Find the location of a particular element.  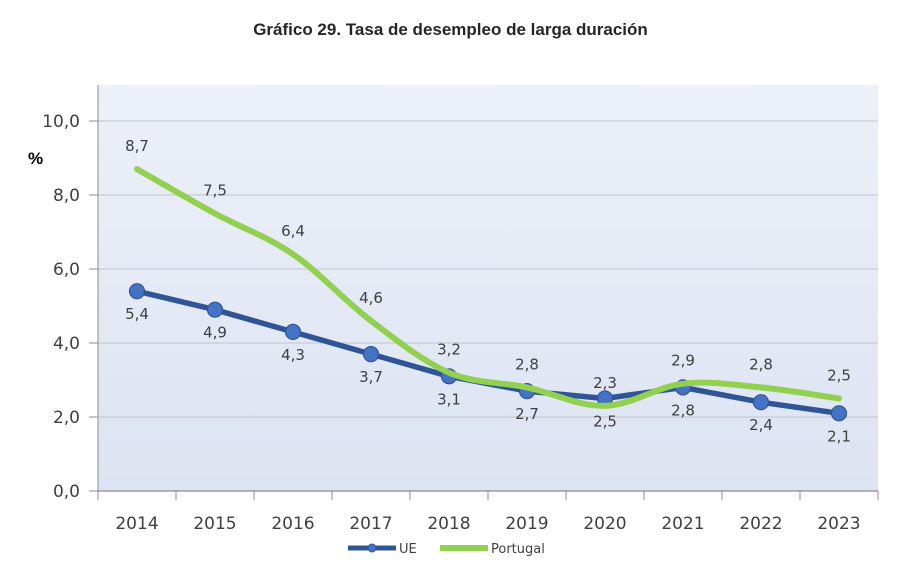

y-tick-label: 8,0 is located at coordinates (66, 196).